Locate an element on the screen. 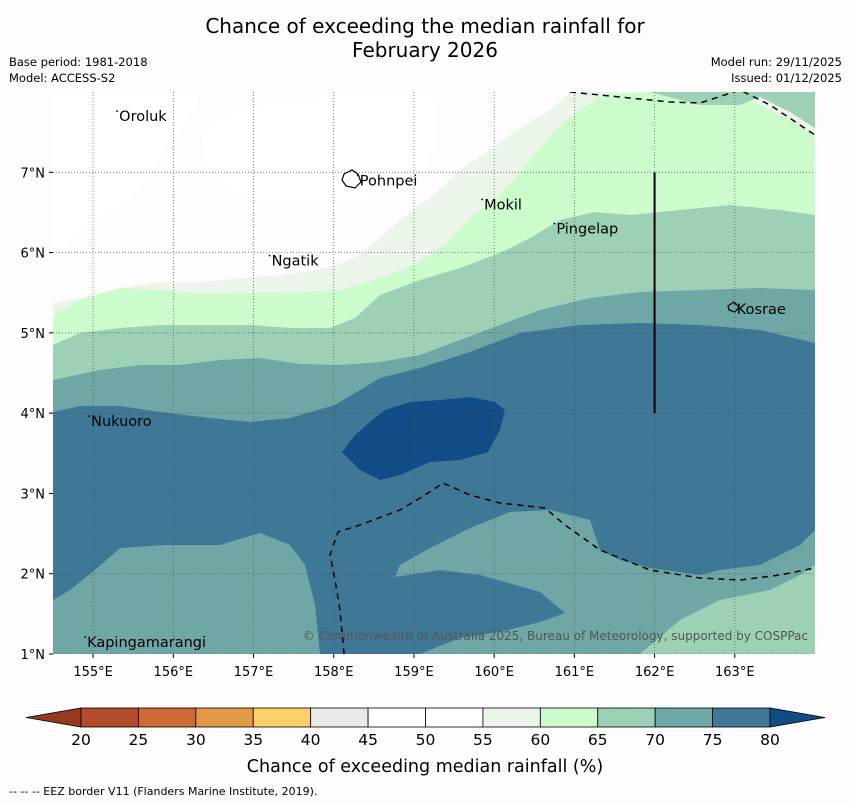 The width and height of the screenshot is (850, 804). lon-tick-label: 160°E is located at coordinates (494, 672).